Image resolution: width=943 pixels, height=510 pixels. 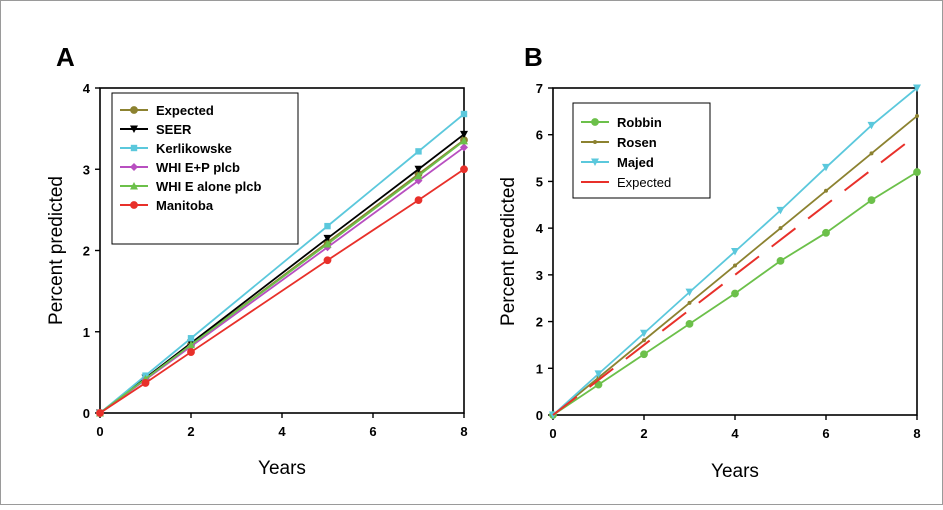 What do you see at coordinates (639, 122) in the screenshot?
I see `legend-entry-label: Robbin` at bounding box center [639, 122].